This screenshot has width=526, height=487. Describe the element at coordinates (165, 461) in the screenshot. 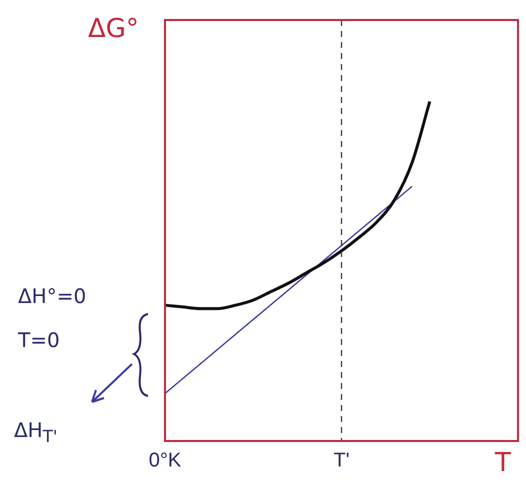

I see `x-tick-label: 0°K` at that location.